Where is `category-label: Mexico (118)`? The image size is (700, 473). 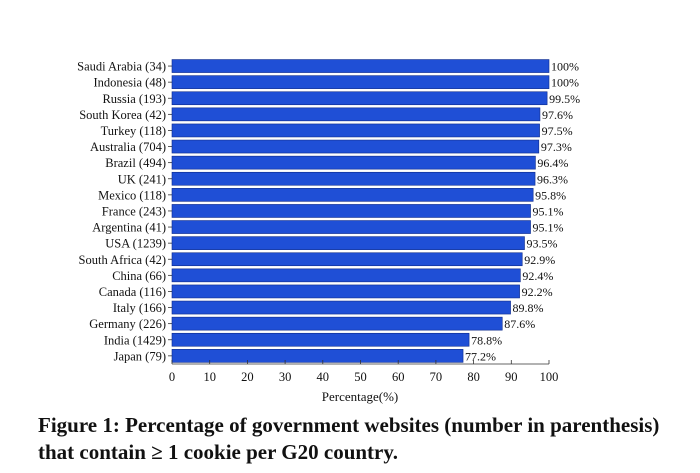
category-label: Mexico (118) is located at coordinates (132, 195).